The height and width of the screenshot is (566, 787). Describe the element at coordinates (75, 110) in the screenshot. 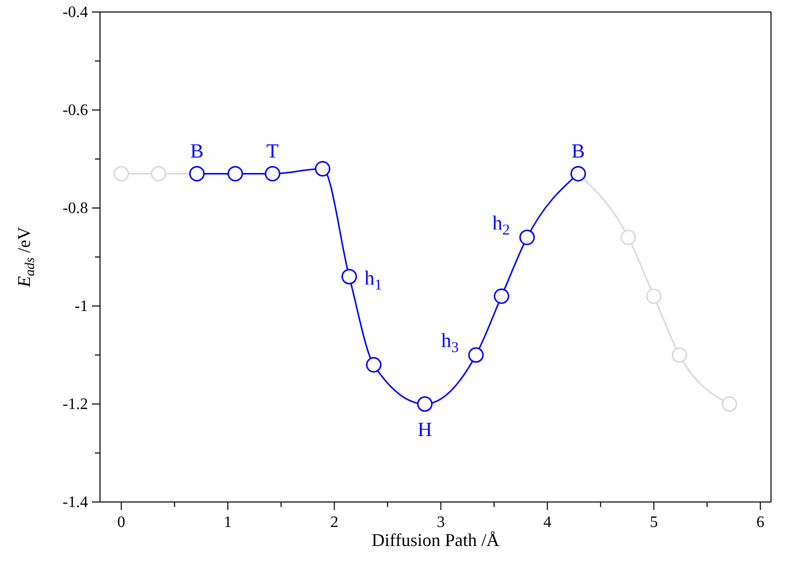

I see `y-tick-label: -0.6` at that location.